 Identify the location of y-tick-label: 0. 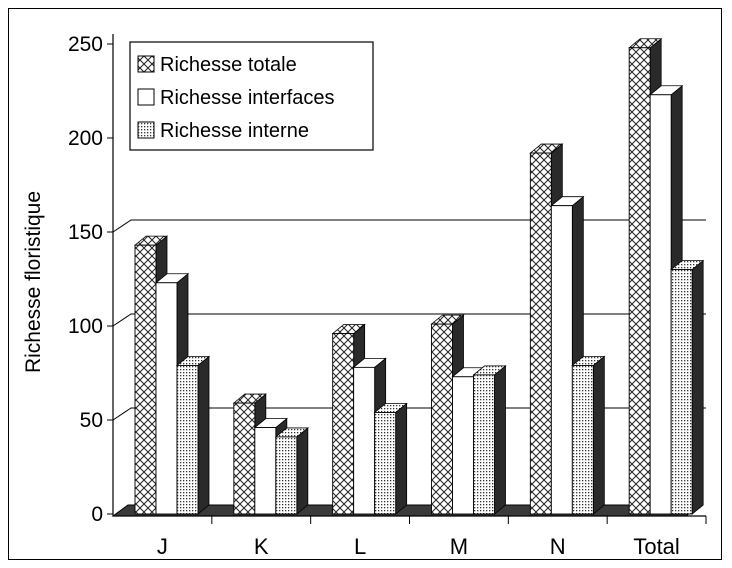
(97, 514).